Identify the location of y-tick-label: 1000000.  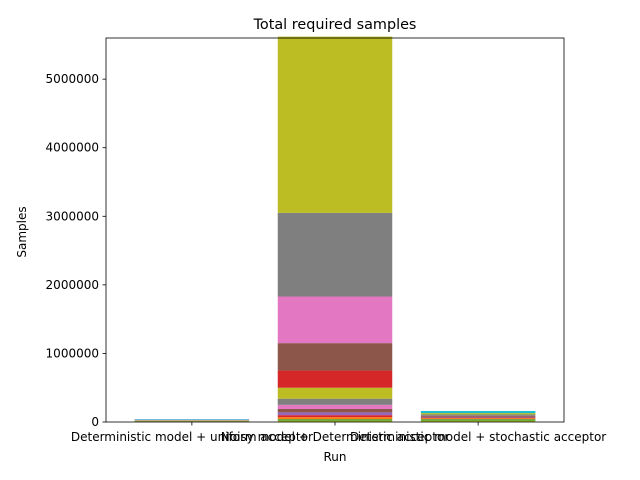
(72, 353).